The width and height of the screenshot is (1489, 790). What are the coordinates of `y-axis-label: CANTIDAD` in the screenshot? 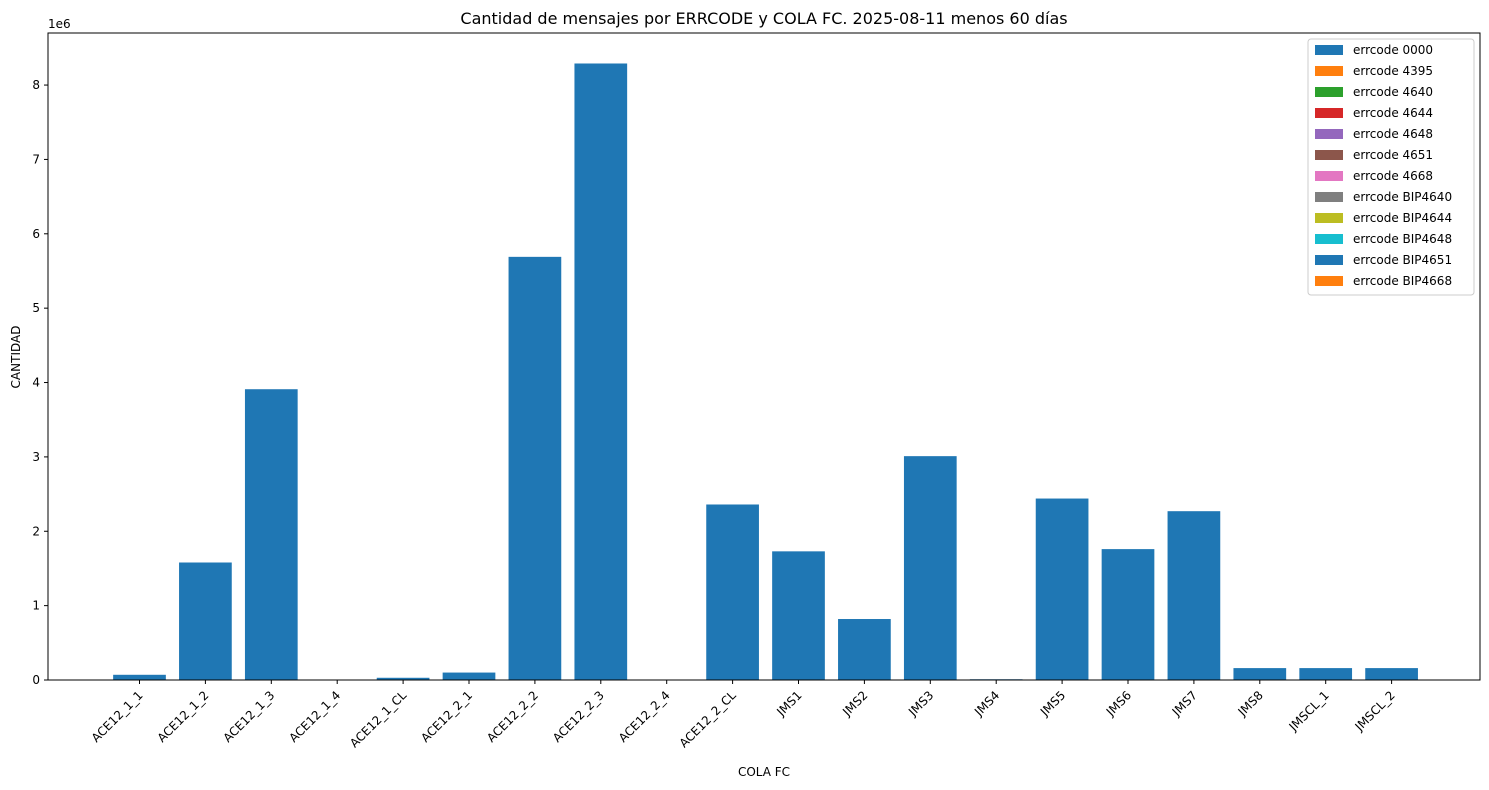 It's located at (16, 357).